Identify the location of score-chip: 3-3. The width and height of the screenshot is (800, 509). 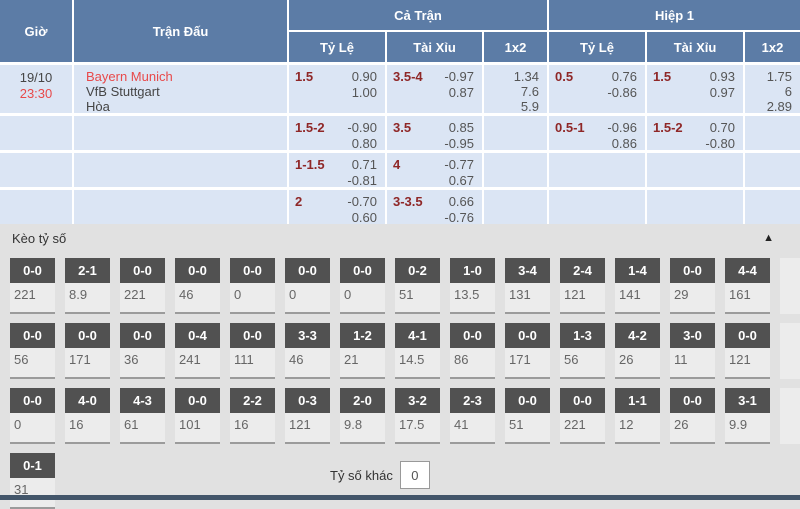
(307, 335).